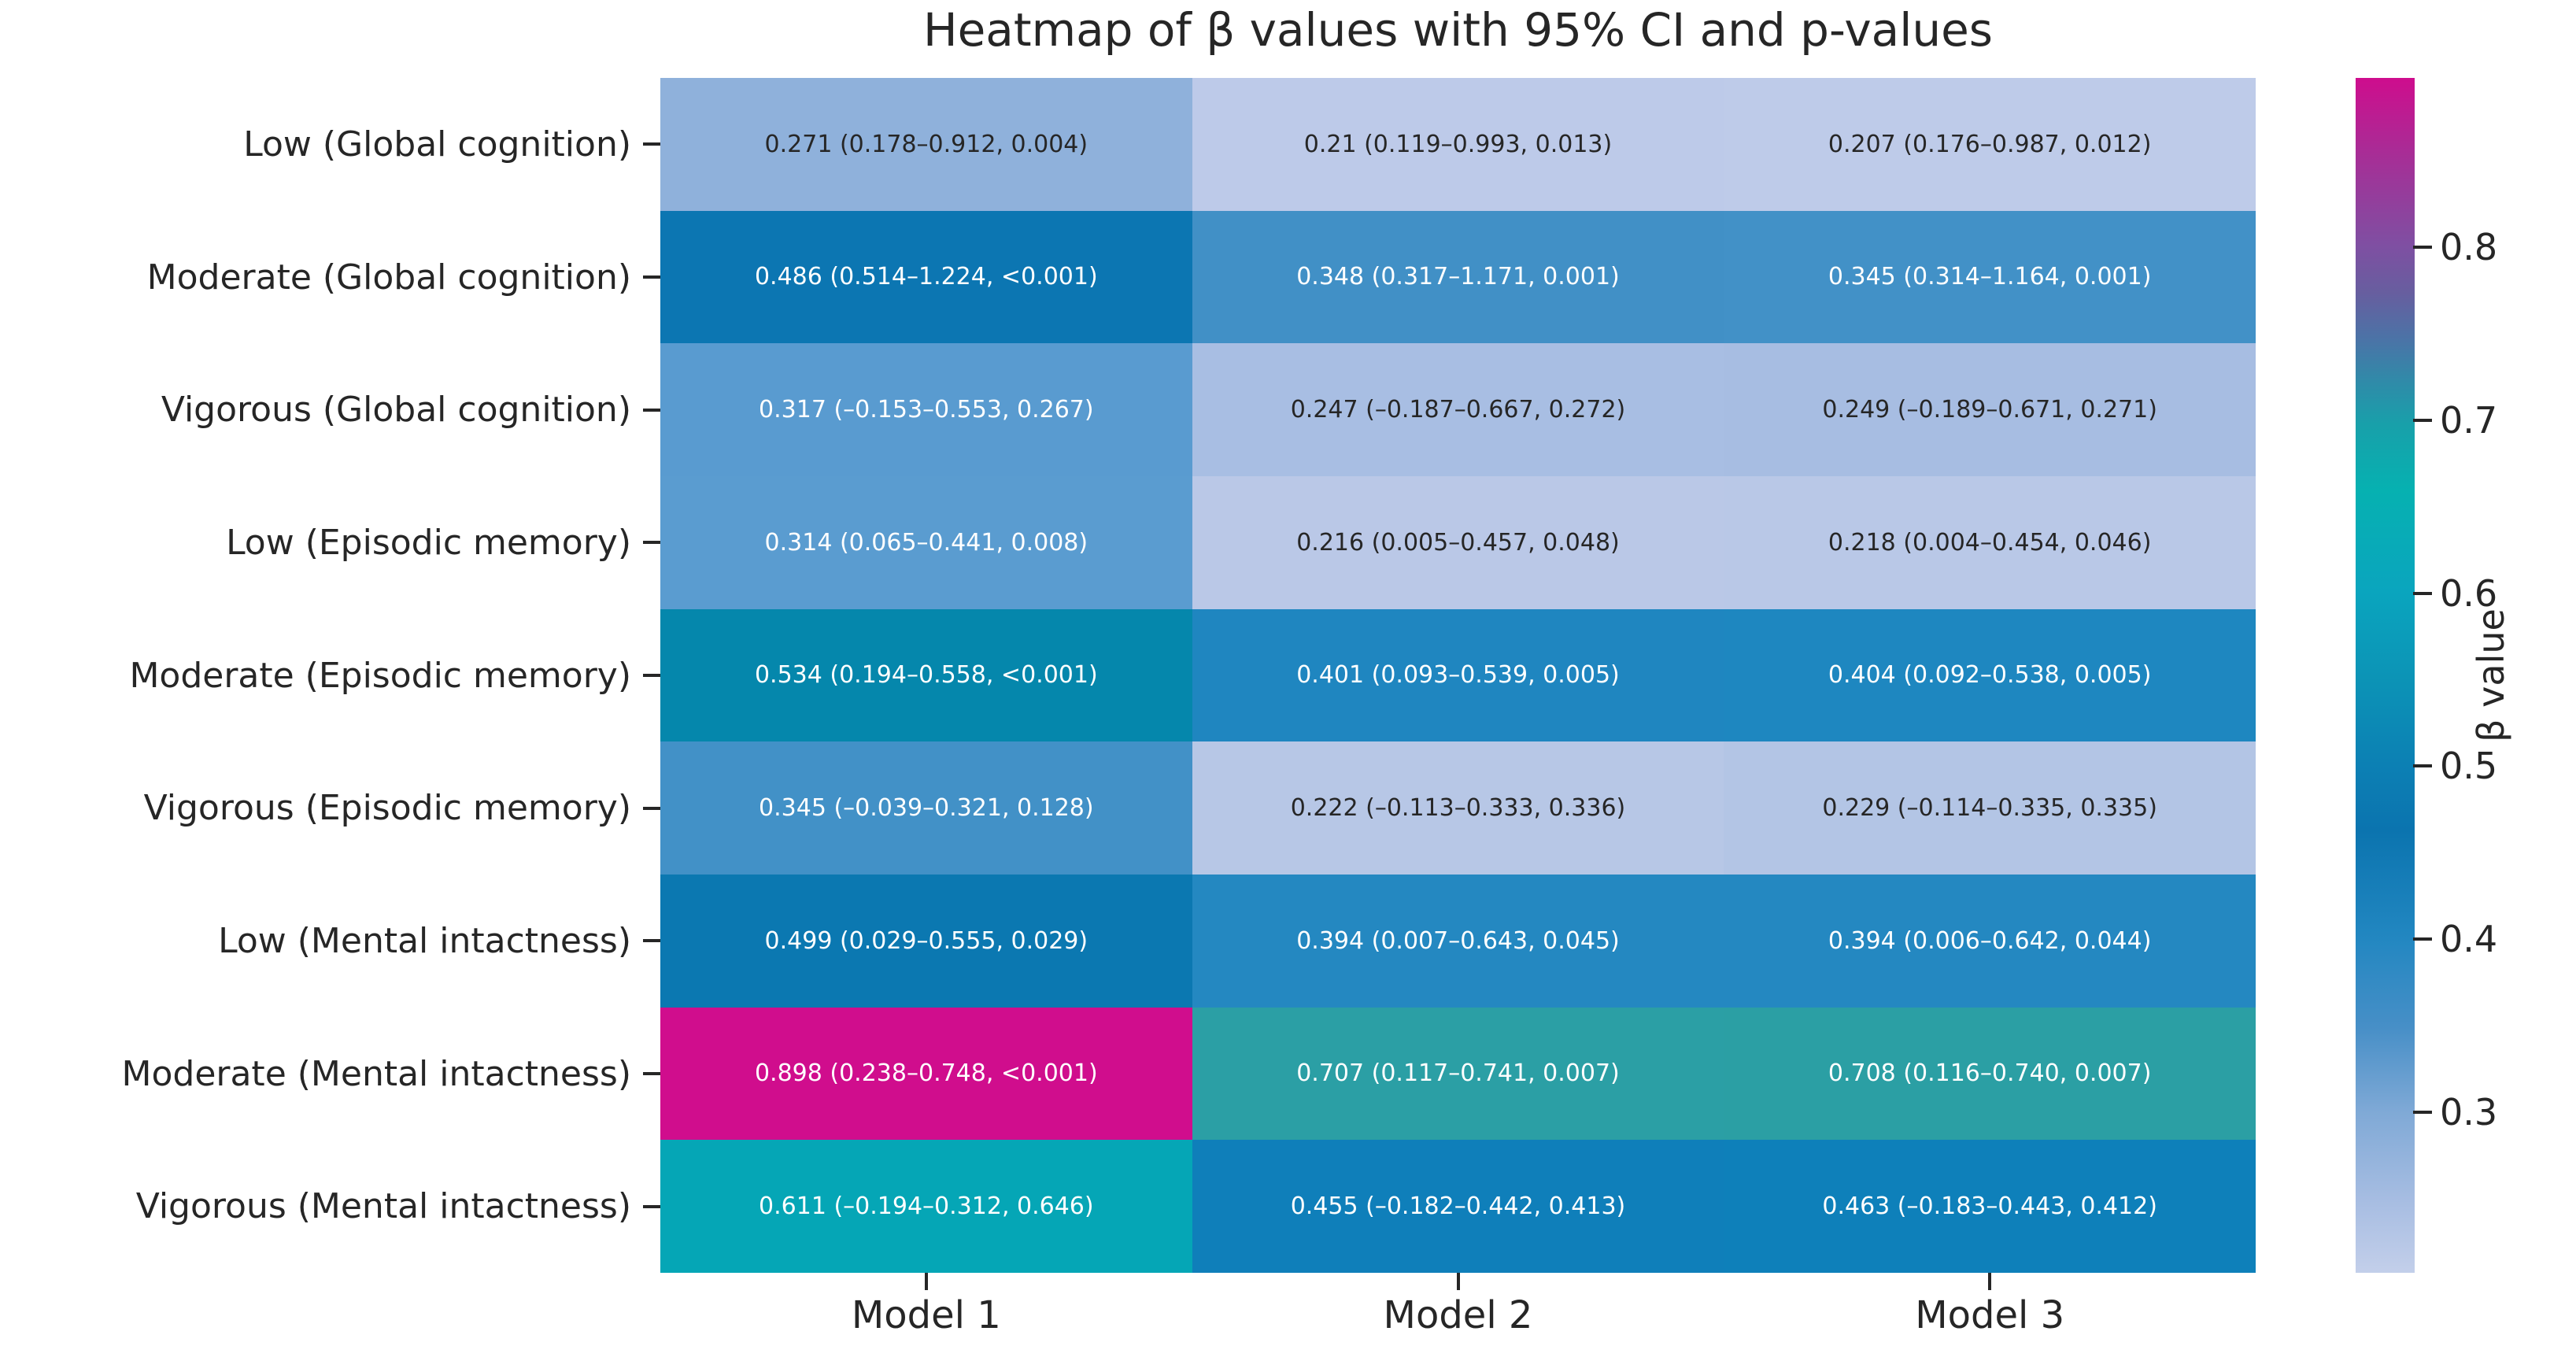 Image resolution: width=2576 pixels, height=1346 pixels. Describe the element at coordinates (2491, 675) in the screenshot. I see `colorbar-axis-label-text: β value` at that location.